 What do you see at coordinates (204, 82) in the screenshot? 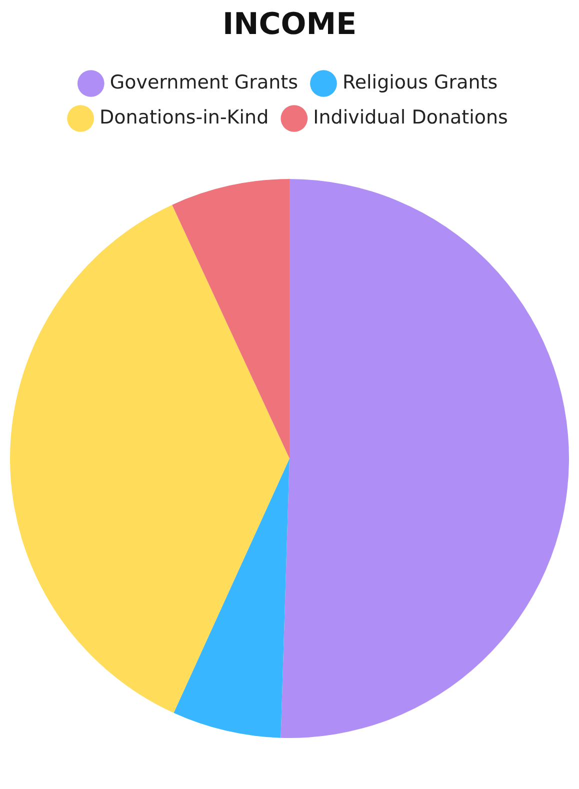
I see `legend-label: Government Grants` at bounding box center [204, 82].